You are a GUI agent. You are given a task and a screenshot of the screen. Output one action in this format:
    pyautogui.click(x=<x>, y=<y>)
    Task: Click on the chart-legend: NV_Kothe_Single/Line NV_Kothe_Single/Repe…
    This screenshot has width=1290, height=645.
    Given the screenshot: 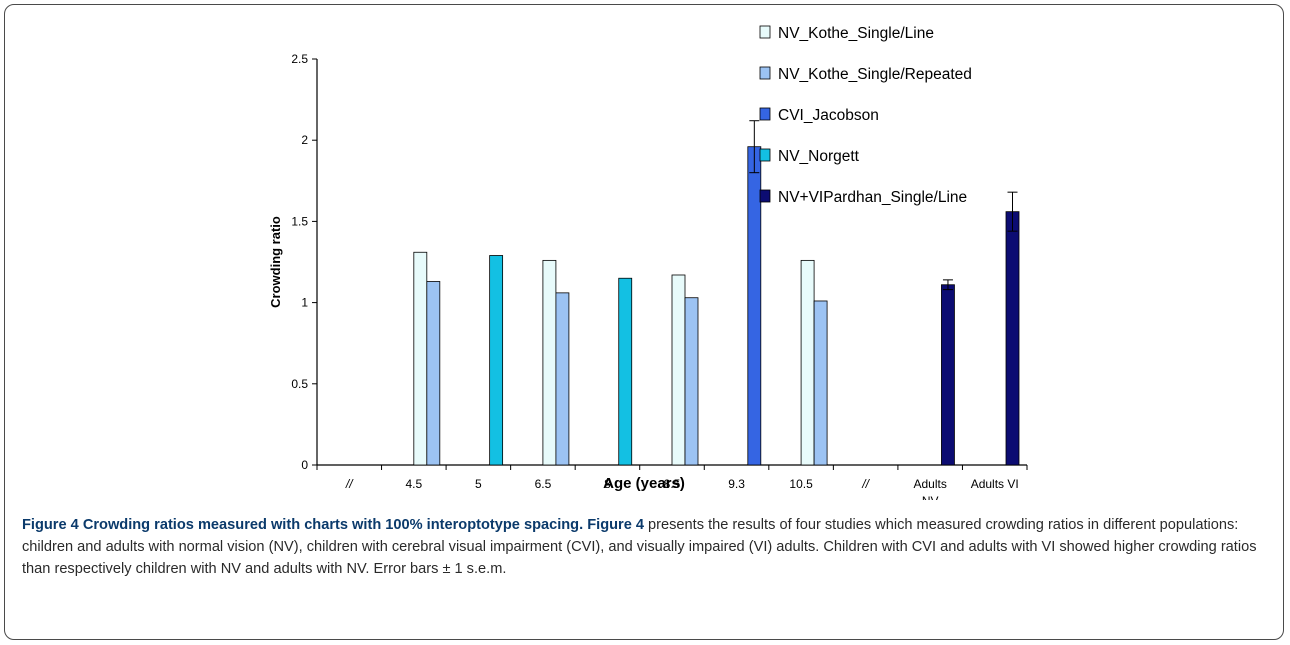 What is the action you would take?
    pyautogui.click(x=865, y=115)
    